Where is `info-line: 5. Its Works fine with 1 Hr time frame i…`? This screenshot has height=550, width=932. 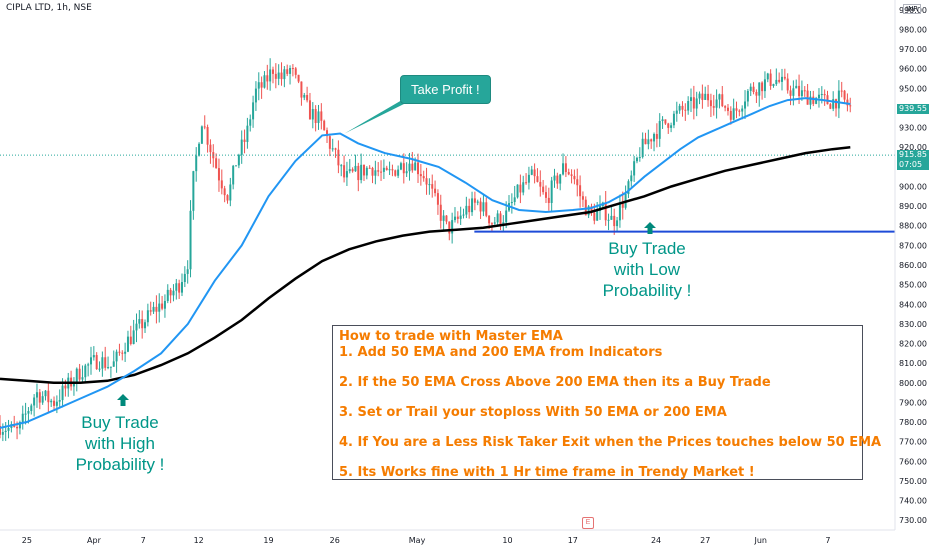
info-line: 5. Its Works fine with 1 Hr time frame i… is located at coordinates (547, 472).